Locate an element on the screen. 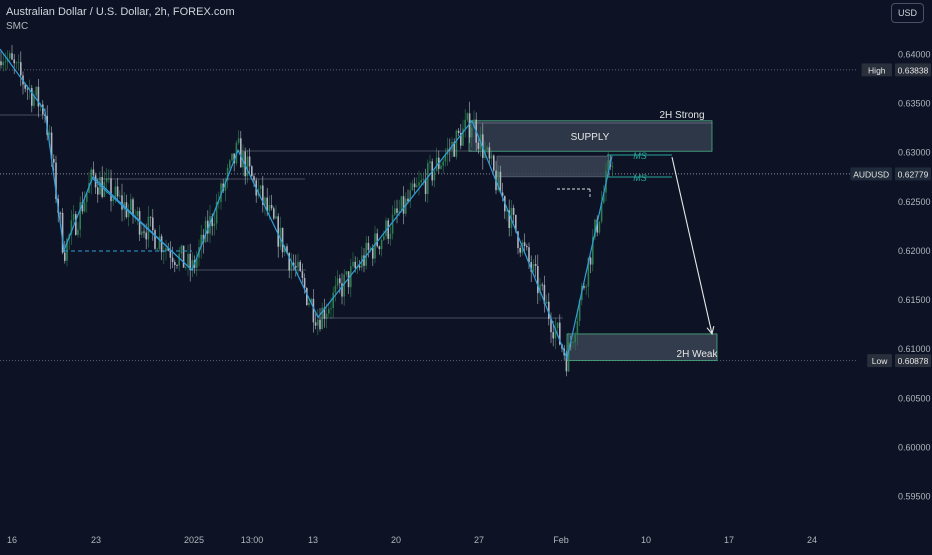 Image resolution: width=932 pixels, height=555 pixels. currency-button: USD is located at coordinates (907, 13).